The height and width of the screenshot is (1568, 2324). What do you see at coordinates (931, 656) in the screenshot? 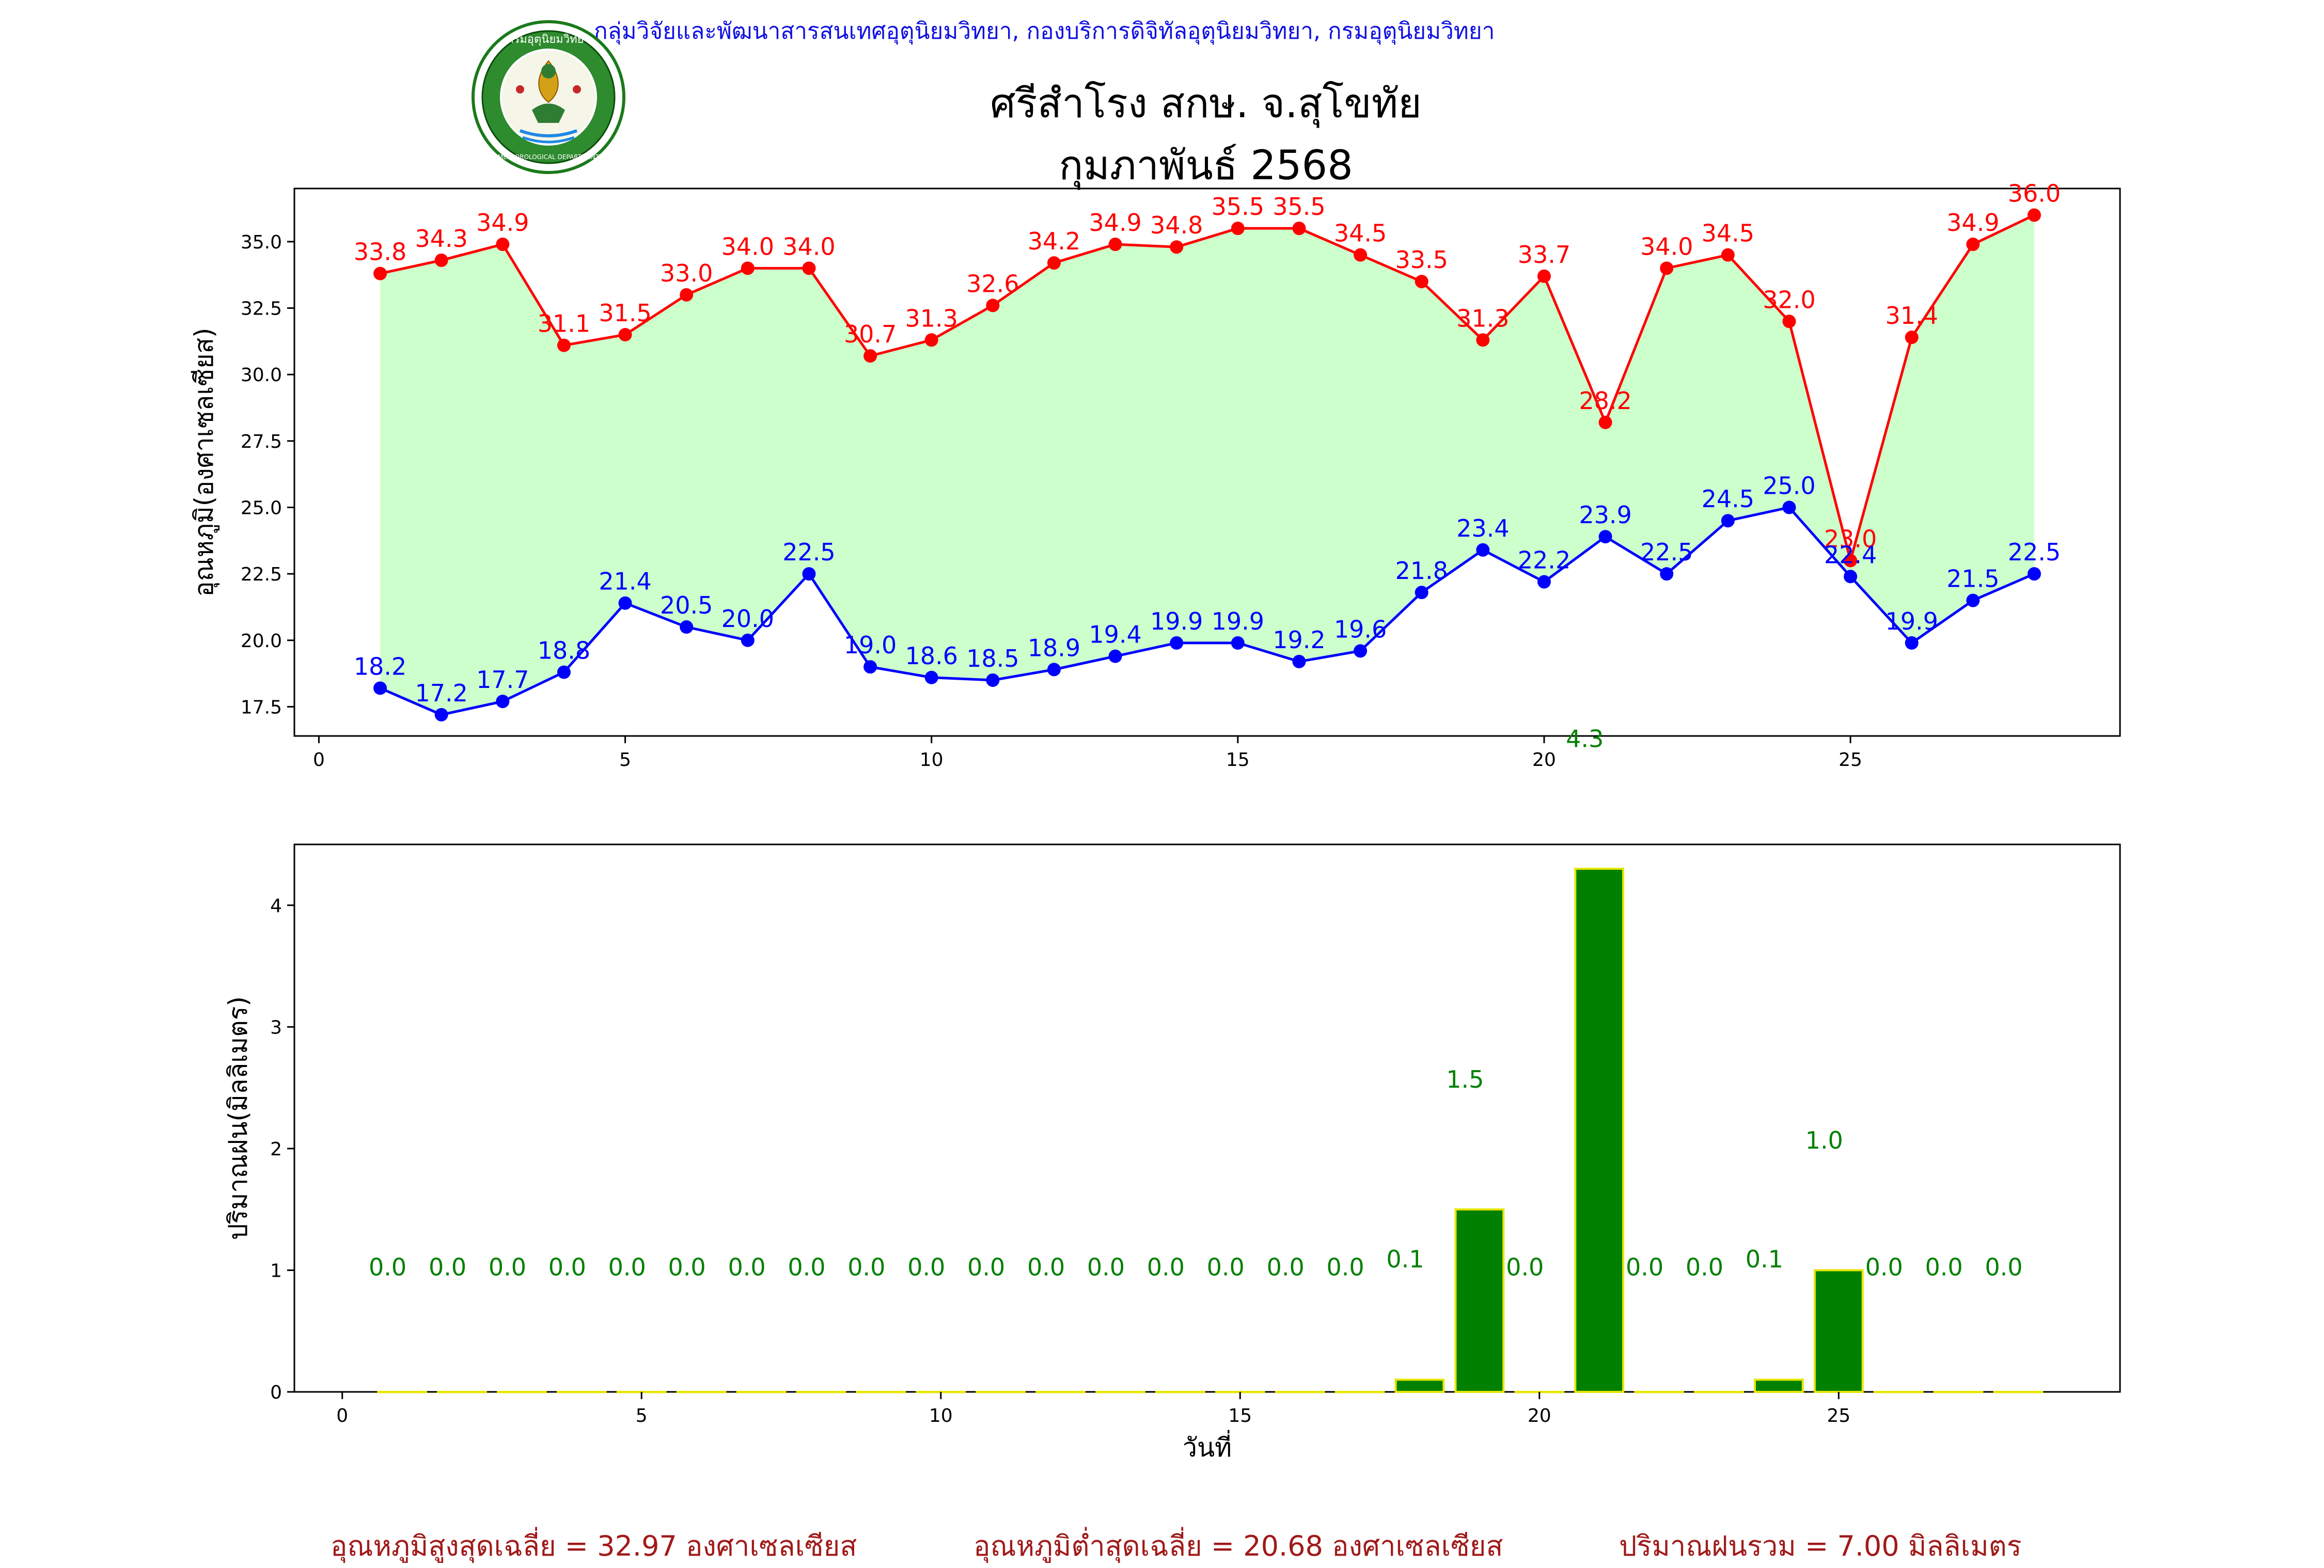
I see `min-temp-label: 18.6` at bounding box center [931, 656].